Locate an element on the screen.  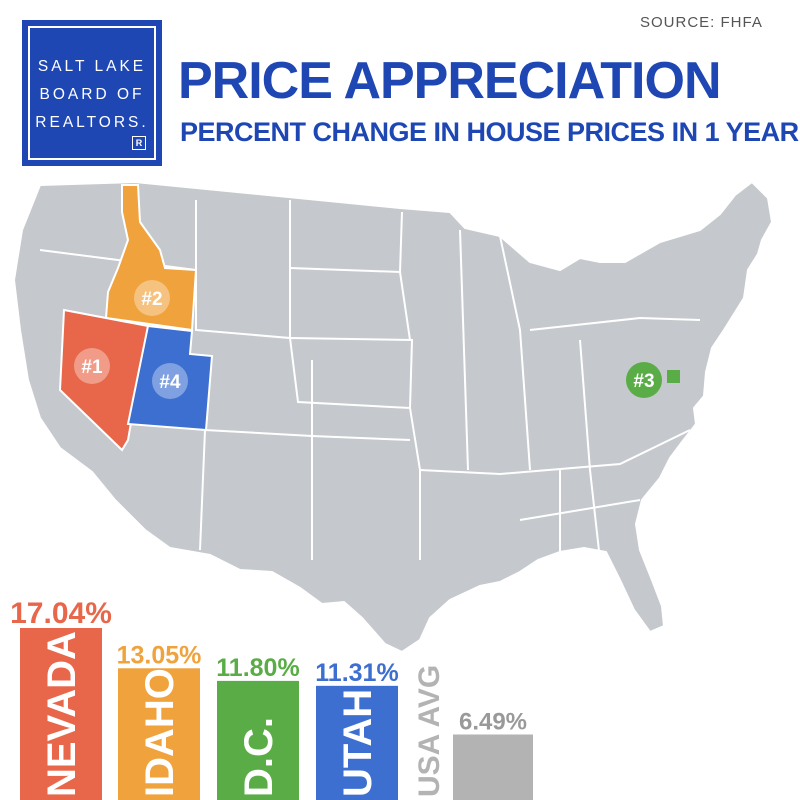
rank-label-idaho: #2 is located at coordinates (151, 299).